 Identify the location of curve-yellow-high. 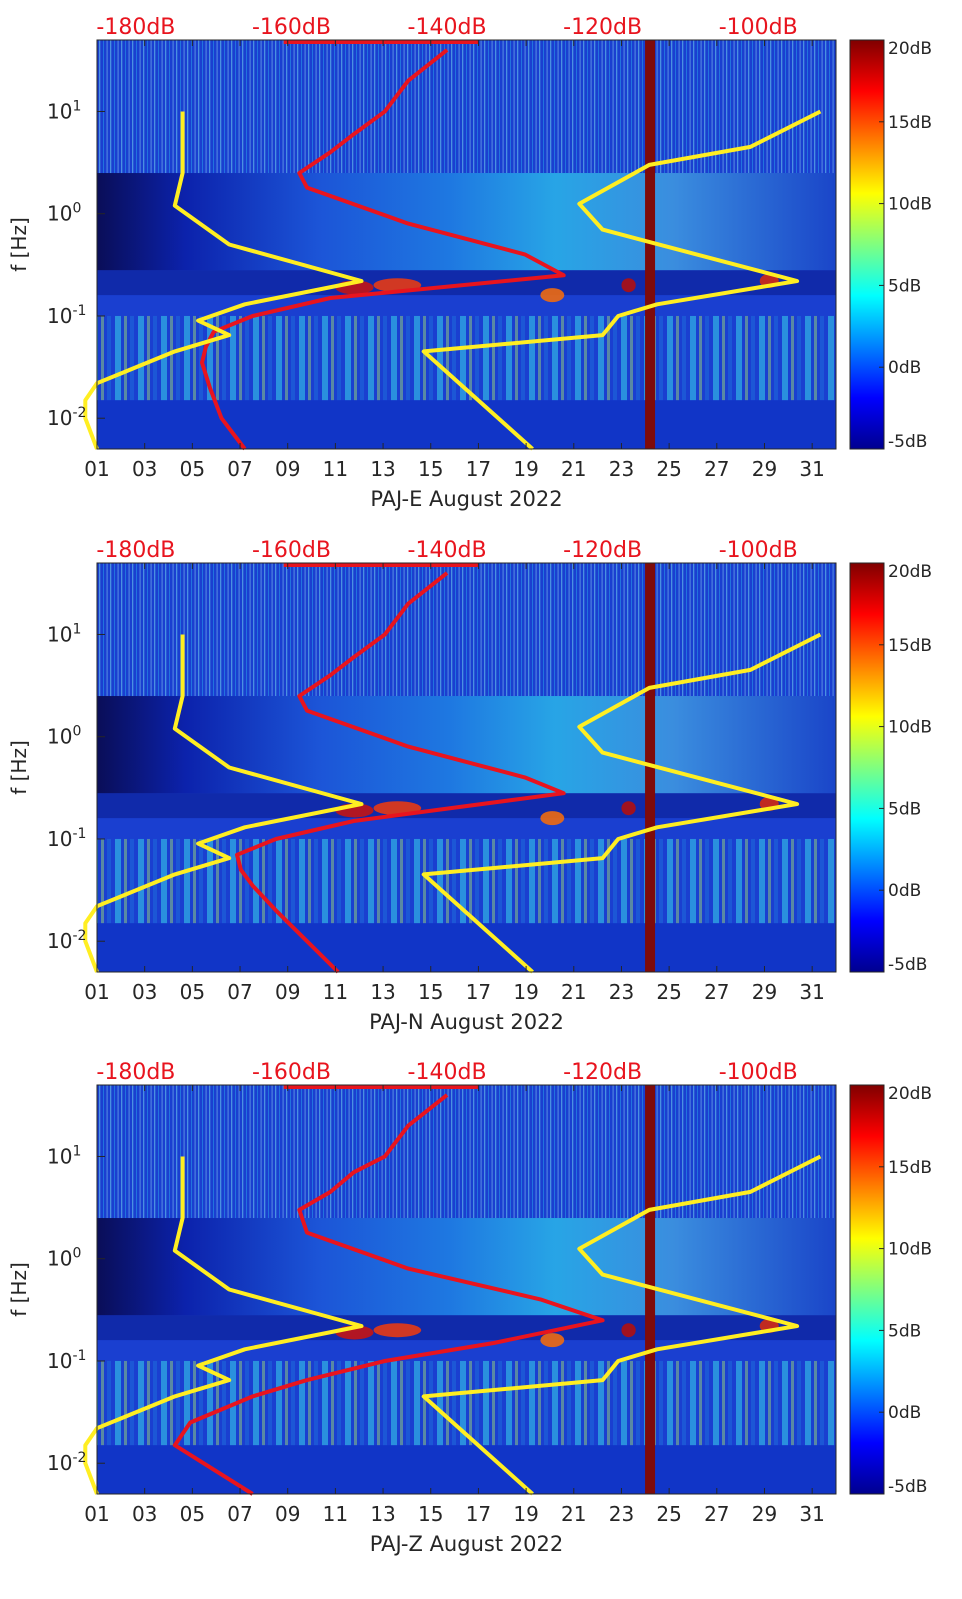
(621, 280).